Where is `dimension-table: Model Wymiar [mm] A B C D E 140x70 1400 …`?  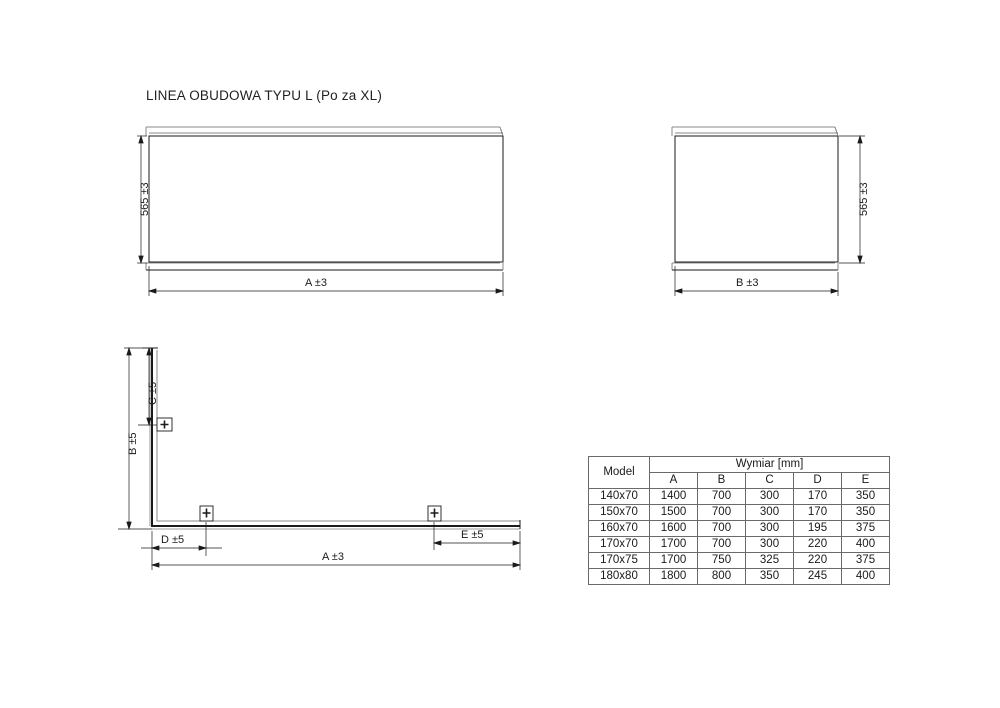 dimension-table: Model Wymiar [mm] A B C D E 140x70 1400 … is located at coordinates (739, 520).